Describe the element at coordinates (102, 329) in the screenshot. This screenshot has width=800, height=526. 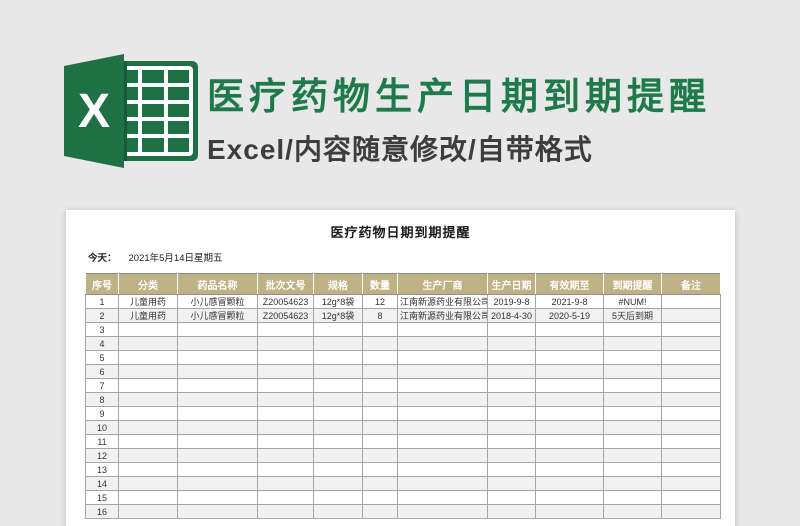
I see `row-number-cell: 3` at that location.